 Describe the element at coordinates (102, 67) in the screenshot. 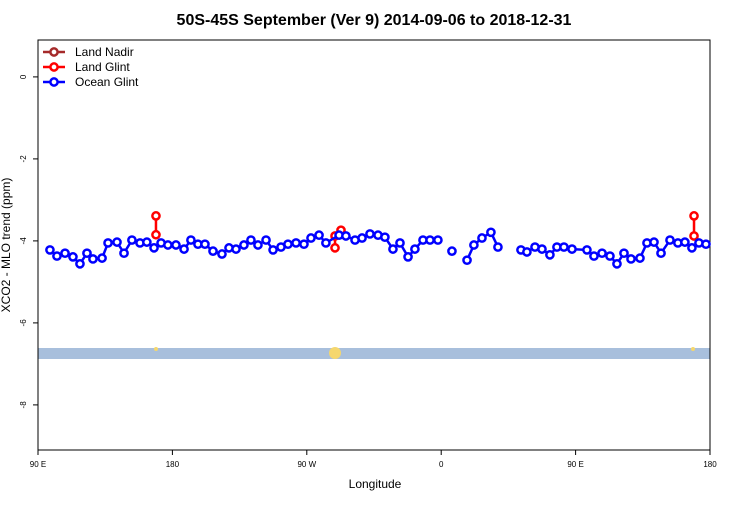

I see `legend-label: Land Glint` at that location.